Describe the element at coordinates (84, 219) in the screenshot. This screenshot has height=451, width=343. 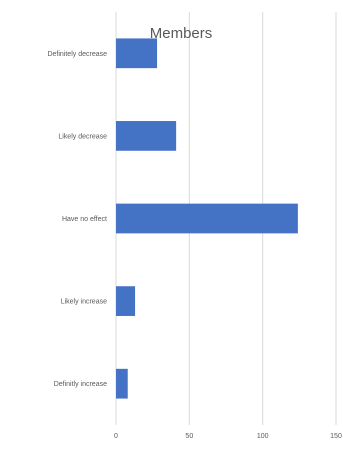
I see `category-label: Have no effect` at that location.